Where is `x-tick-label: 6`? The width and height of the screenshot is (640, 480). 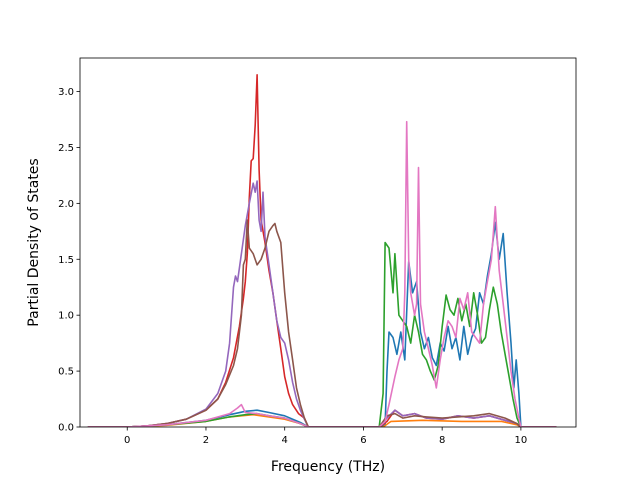
x-tick-label: 6 is located at coordinates (363, 440).